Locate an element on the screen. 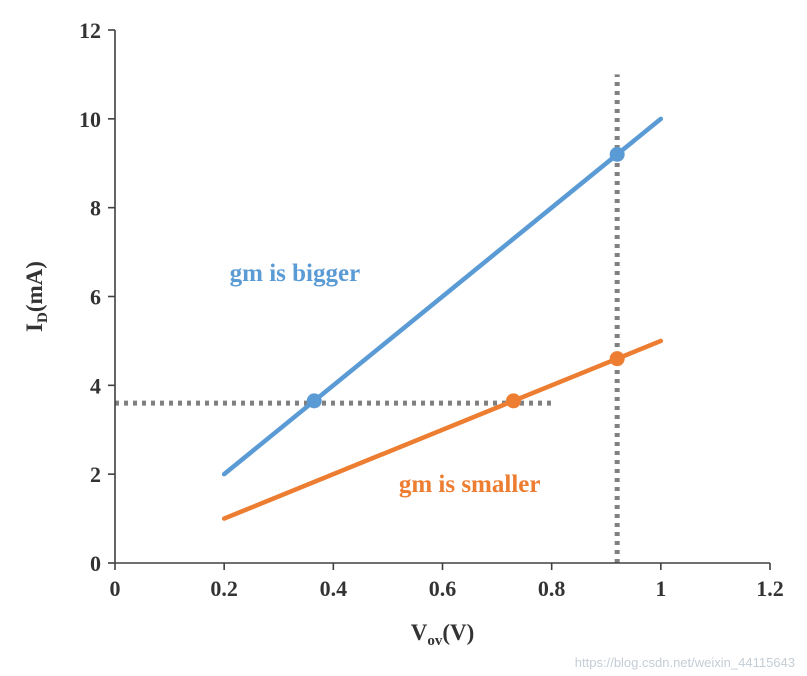 The image size is (807, 676). series-line-gm-smaller is located at coordinates (442, 429).